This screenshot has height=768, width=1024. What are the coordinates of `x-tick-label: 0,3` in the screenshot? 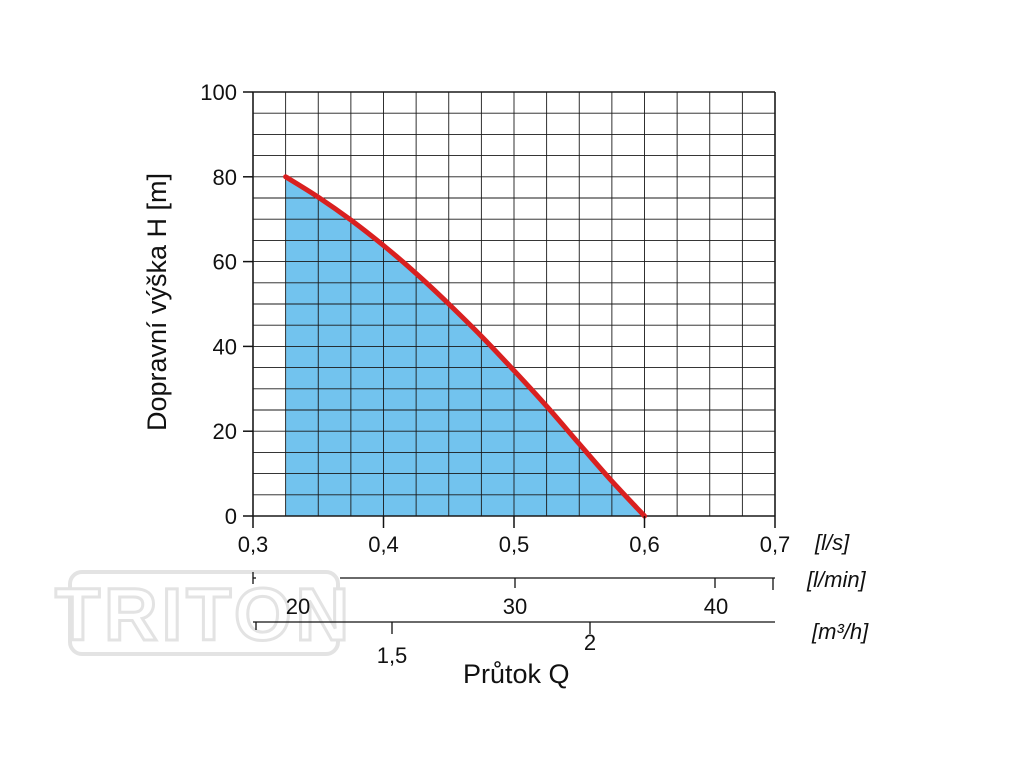 It's located at (253, 544).